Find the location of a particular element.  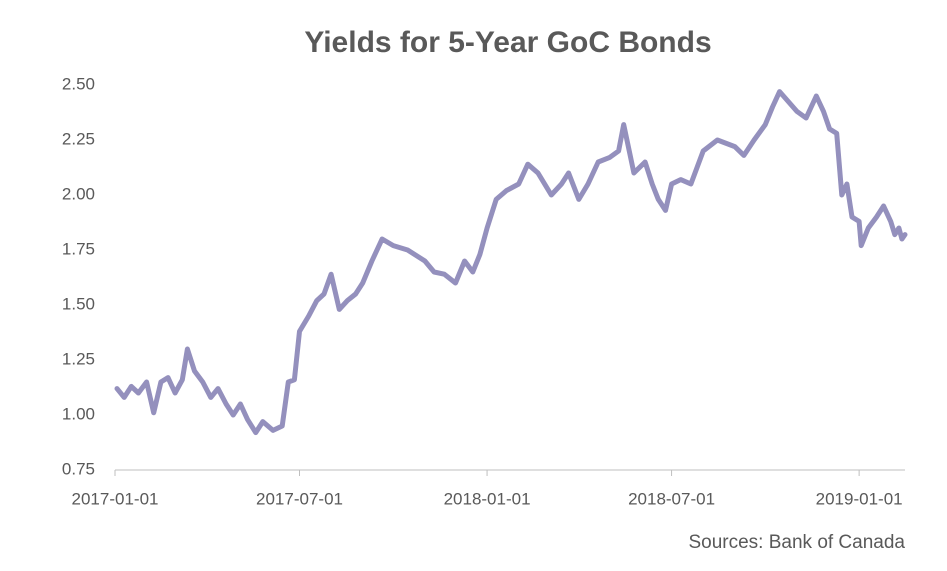

y-tick-label: 2.00 is located at coordinates (78, 193).